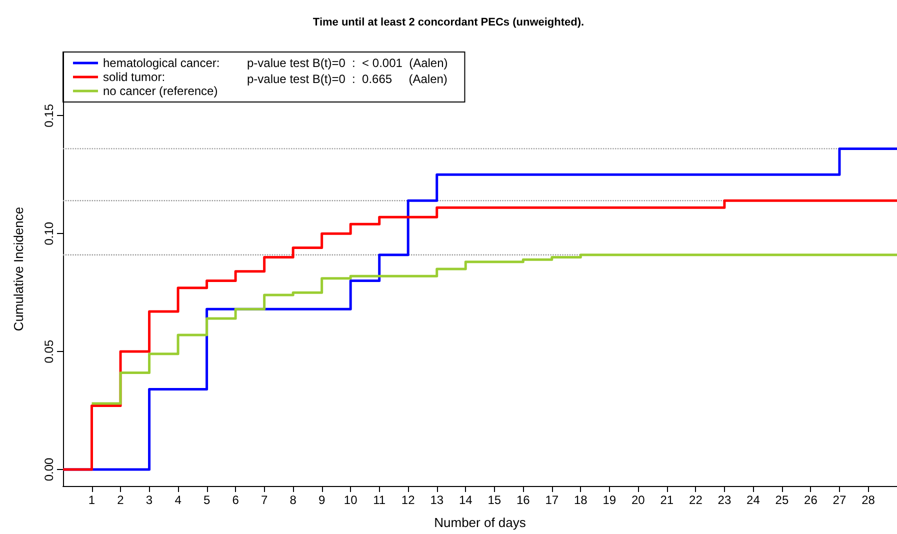 The image size is (897, 534). Describe the element at coordinates (379, 500) in the screenshot. I see `x-tick-label: 11` at that location.